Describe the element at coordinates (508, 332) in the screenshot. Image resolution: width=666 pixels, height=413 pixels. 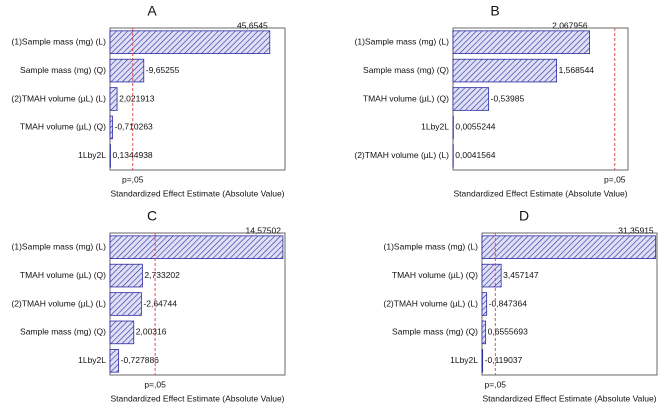
I see `value-label: 0,6555693` at that location.